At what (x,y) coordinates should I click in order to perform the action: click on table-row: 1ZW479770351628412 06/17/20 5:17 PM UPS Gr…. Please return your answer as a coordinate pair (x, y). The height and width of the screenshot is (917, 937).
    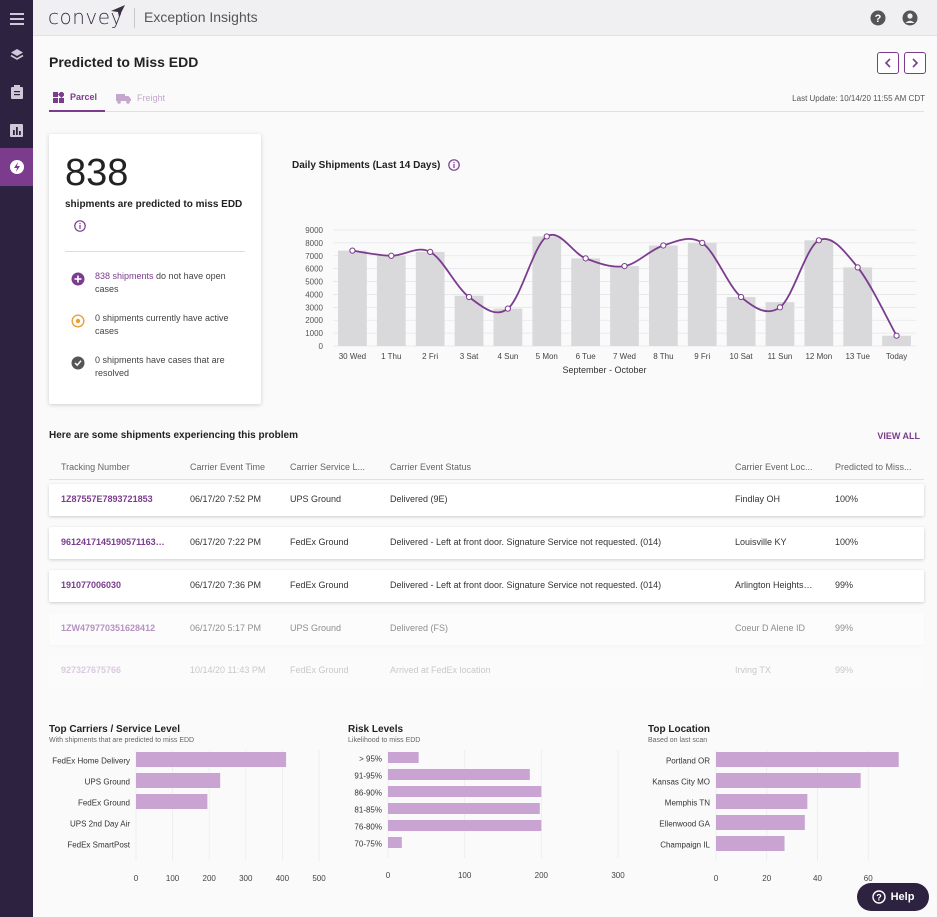
    Looking at the image, I should click on (486, 629).